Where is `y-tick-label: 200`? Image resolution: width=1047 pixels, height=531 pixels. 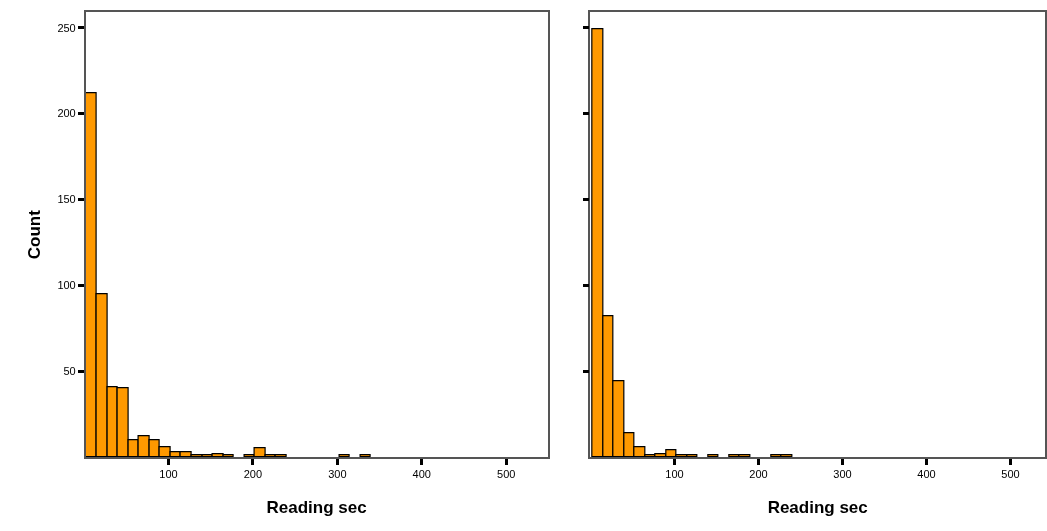
y-tick-label: 200 is located at coordinates (66, 113).